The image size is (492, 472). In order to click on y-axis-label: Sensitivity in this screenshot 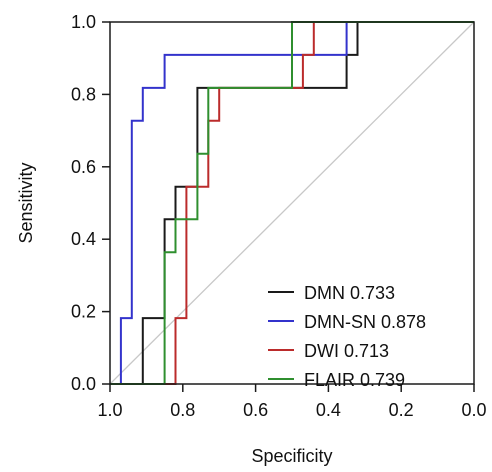, I will do `click(26, 202)`.